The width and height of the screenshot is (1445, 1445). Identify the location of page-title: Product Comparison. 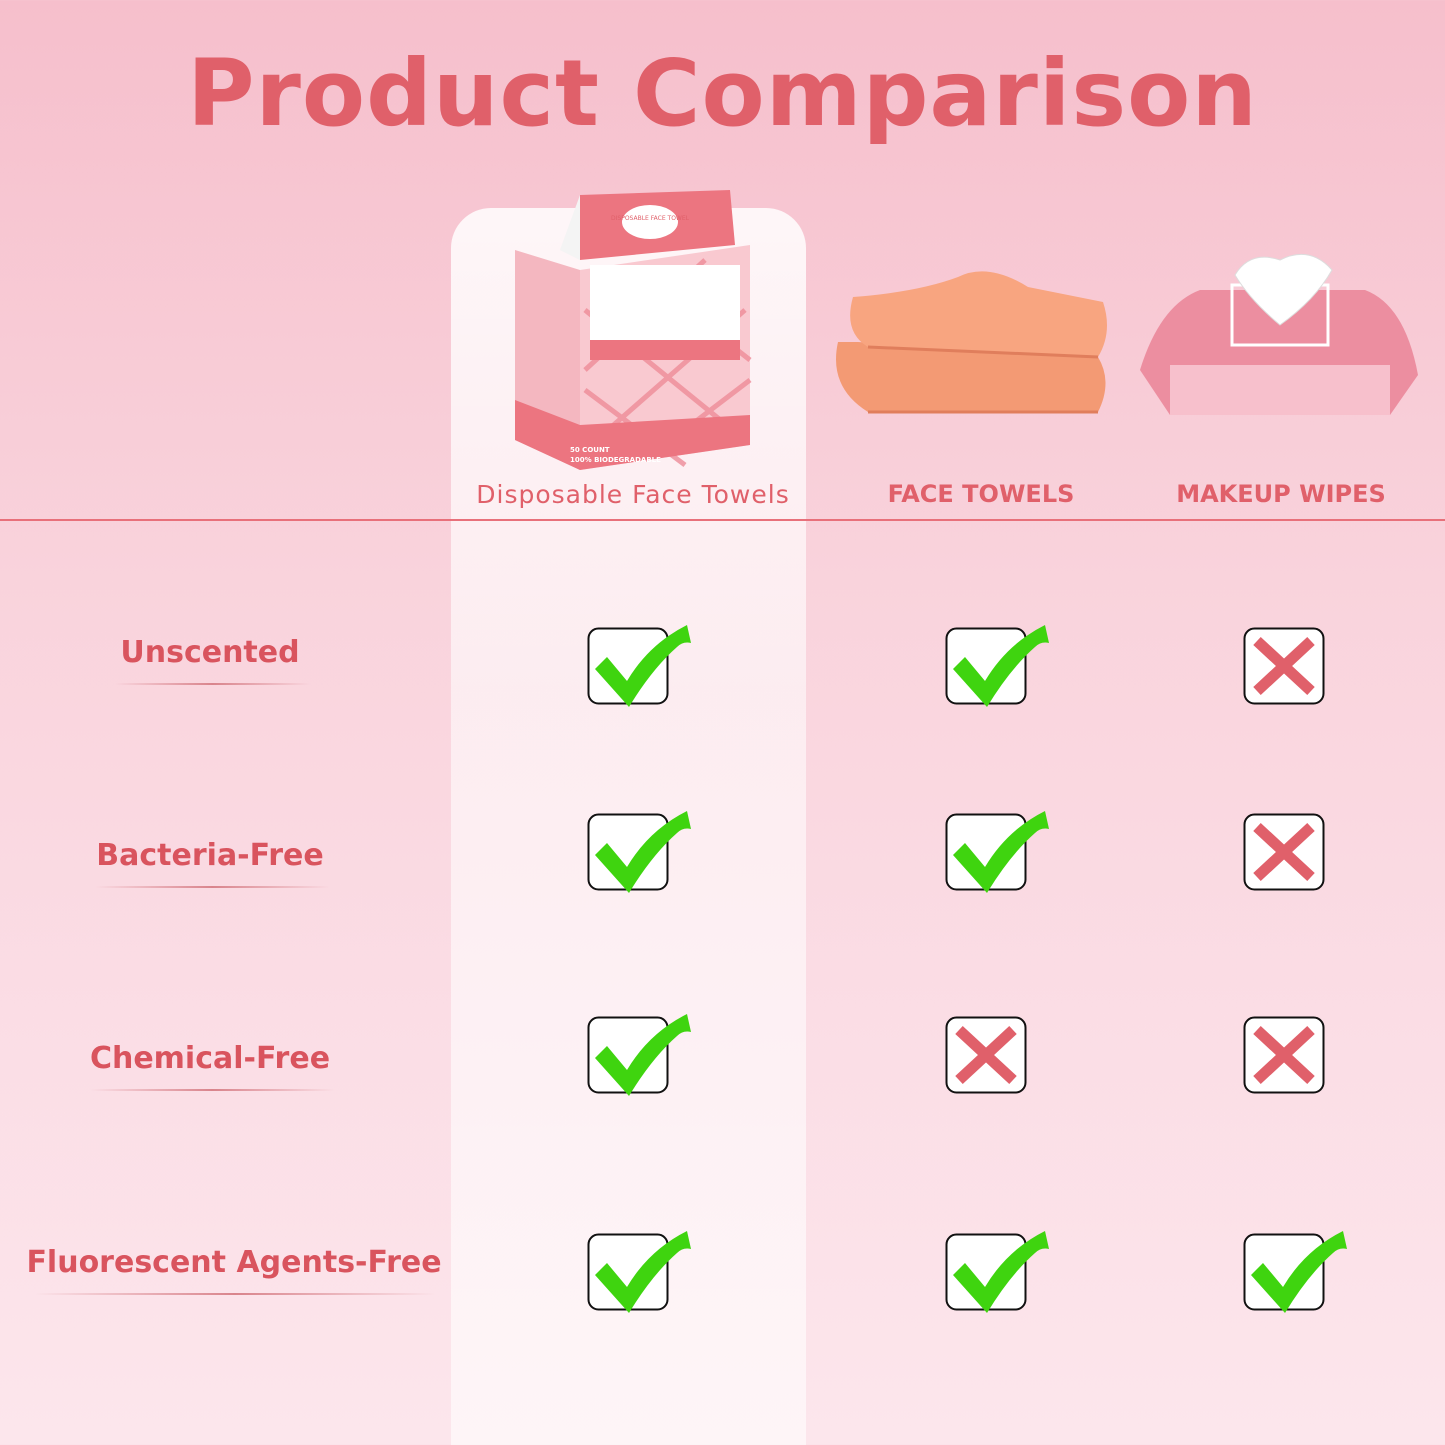
(722, 93).